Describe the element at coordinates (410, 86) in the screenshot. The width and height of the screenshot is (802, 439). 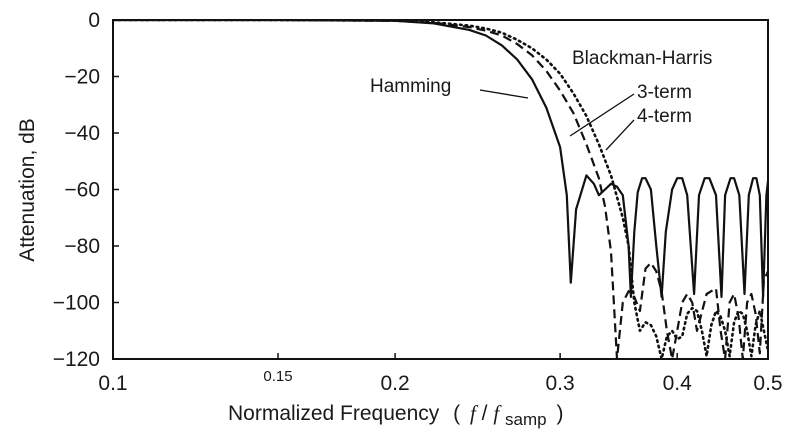
I see `annotation-hamming: Hamming` at that location.